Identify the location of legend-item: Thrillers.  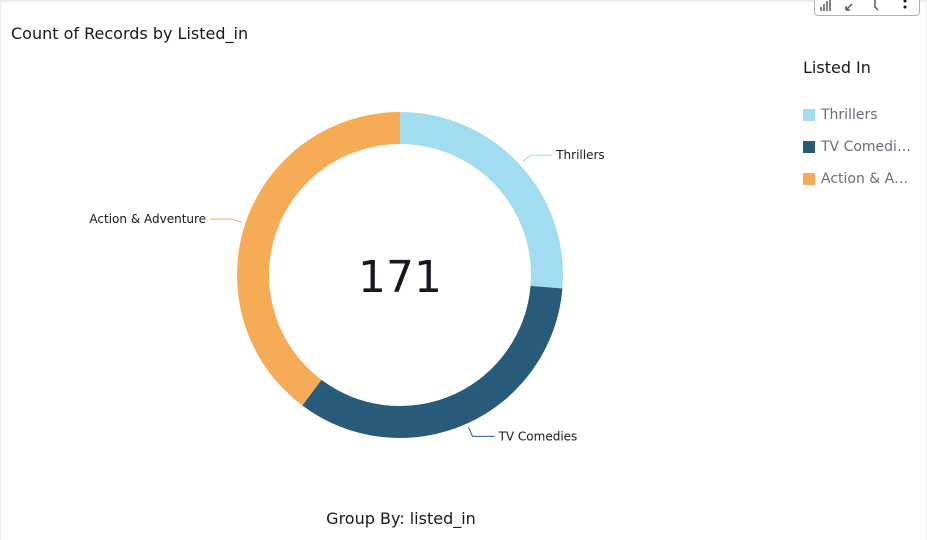
(863, 115).